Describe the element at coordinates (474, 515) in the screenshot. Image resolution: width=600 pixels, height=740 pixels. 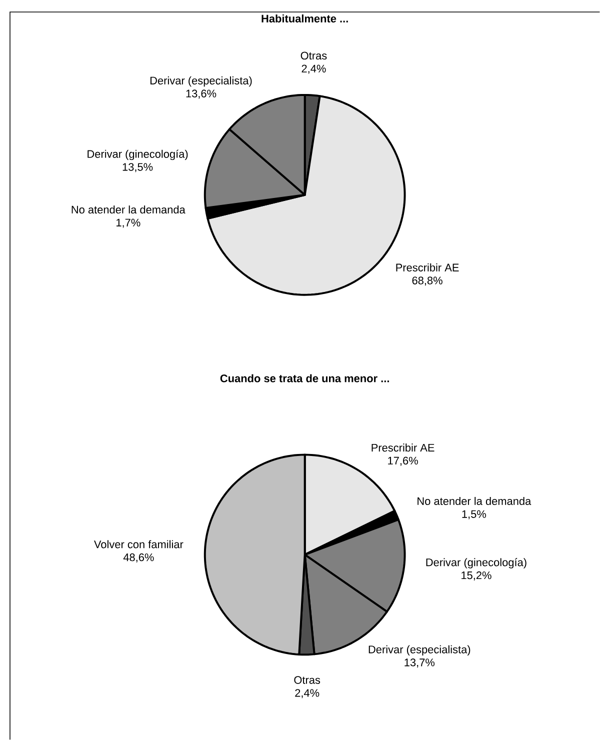
I see `data-label: 1,5%` at that location.